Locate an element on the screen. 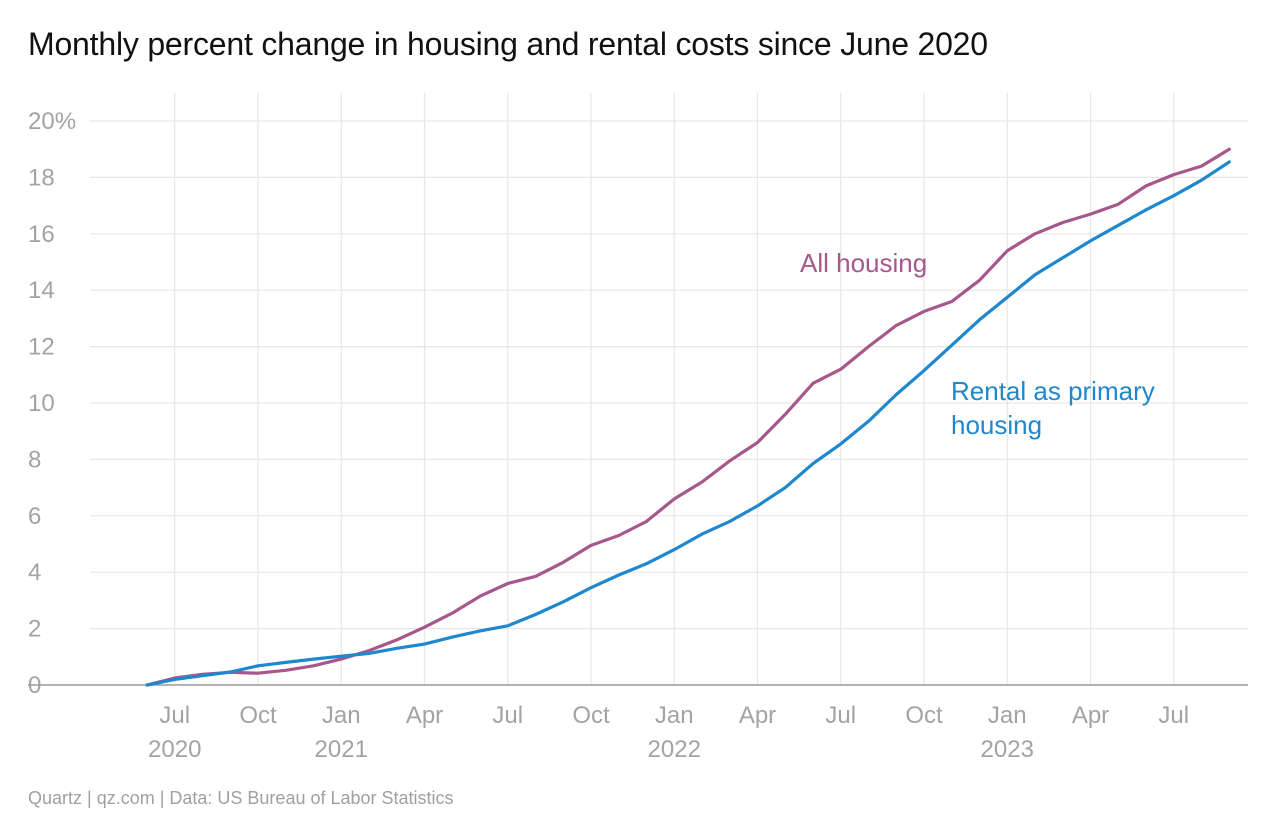 The image size is (1280, 840). y-tick-label: 8 is located at coordinates (34, 459).